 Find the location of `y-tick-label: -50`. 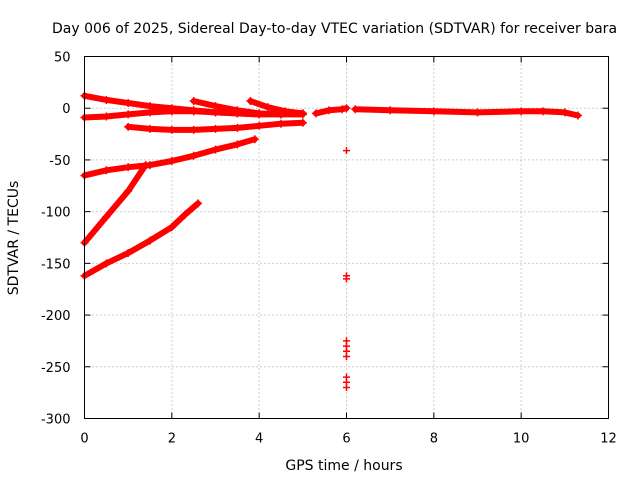

y-tick-label: -50 is located at coordinates (59, 161).